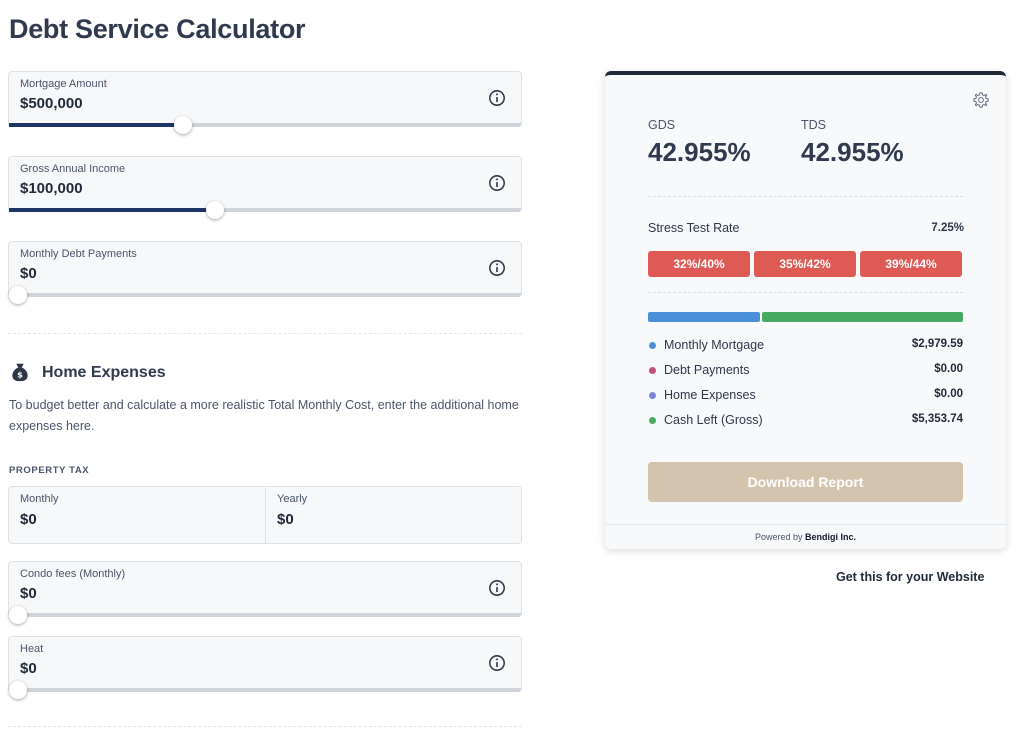  What do you see at coordinates (285, 519) in the screenshot?
I see `property-tax-yearly-value: $0` at bounding box center [285, 519].